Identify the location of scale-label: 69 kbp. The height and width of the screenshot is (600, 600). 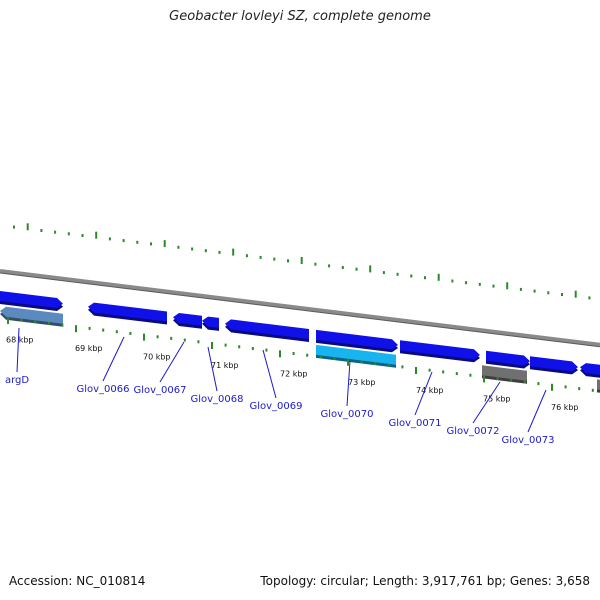
(89, 348).